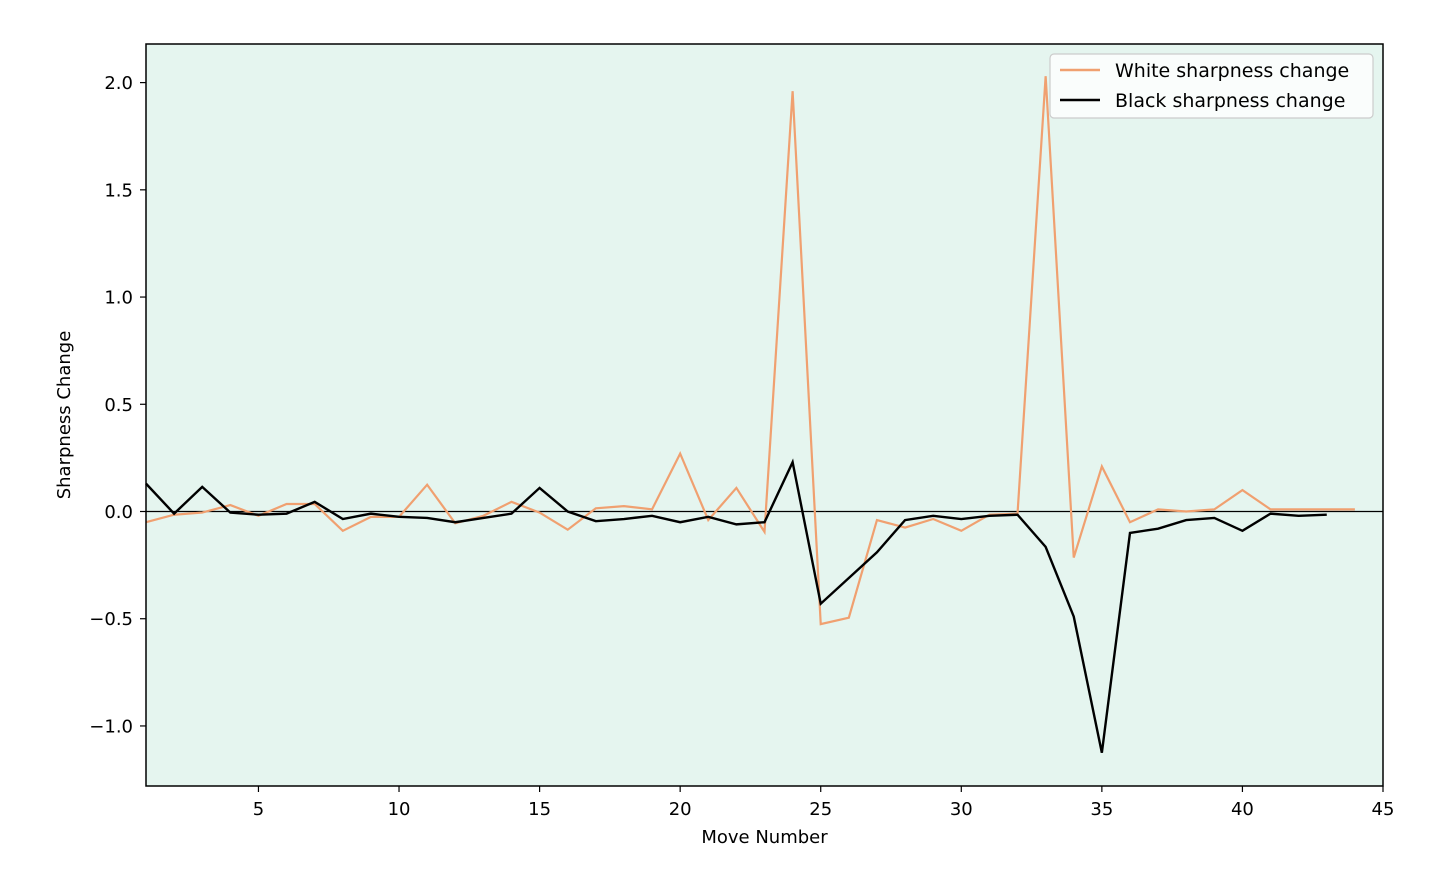  Describe the element at coordinates (258, 809) in the screenshot. I see `x-tick-label: 5` at that location.